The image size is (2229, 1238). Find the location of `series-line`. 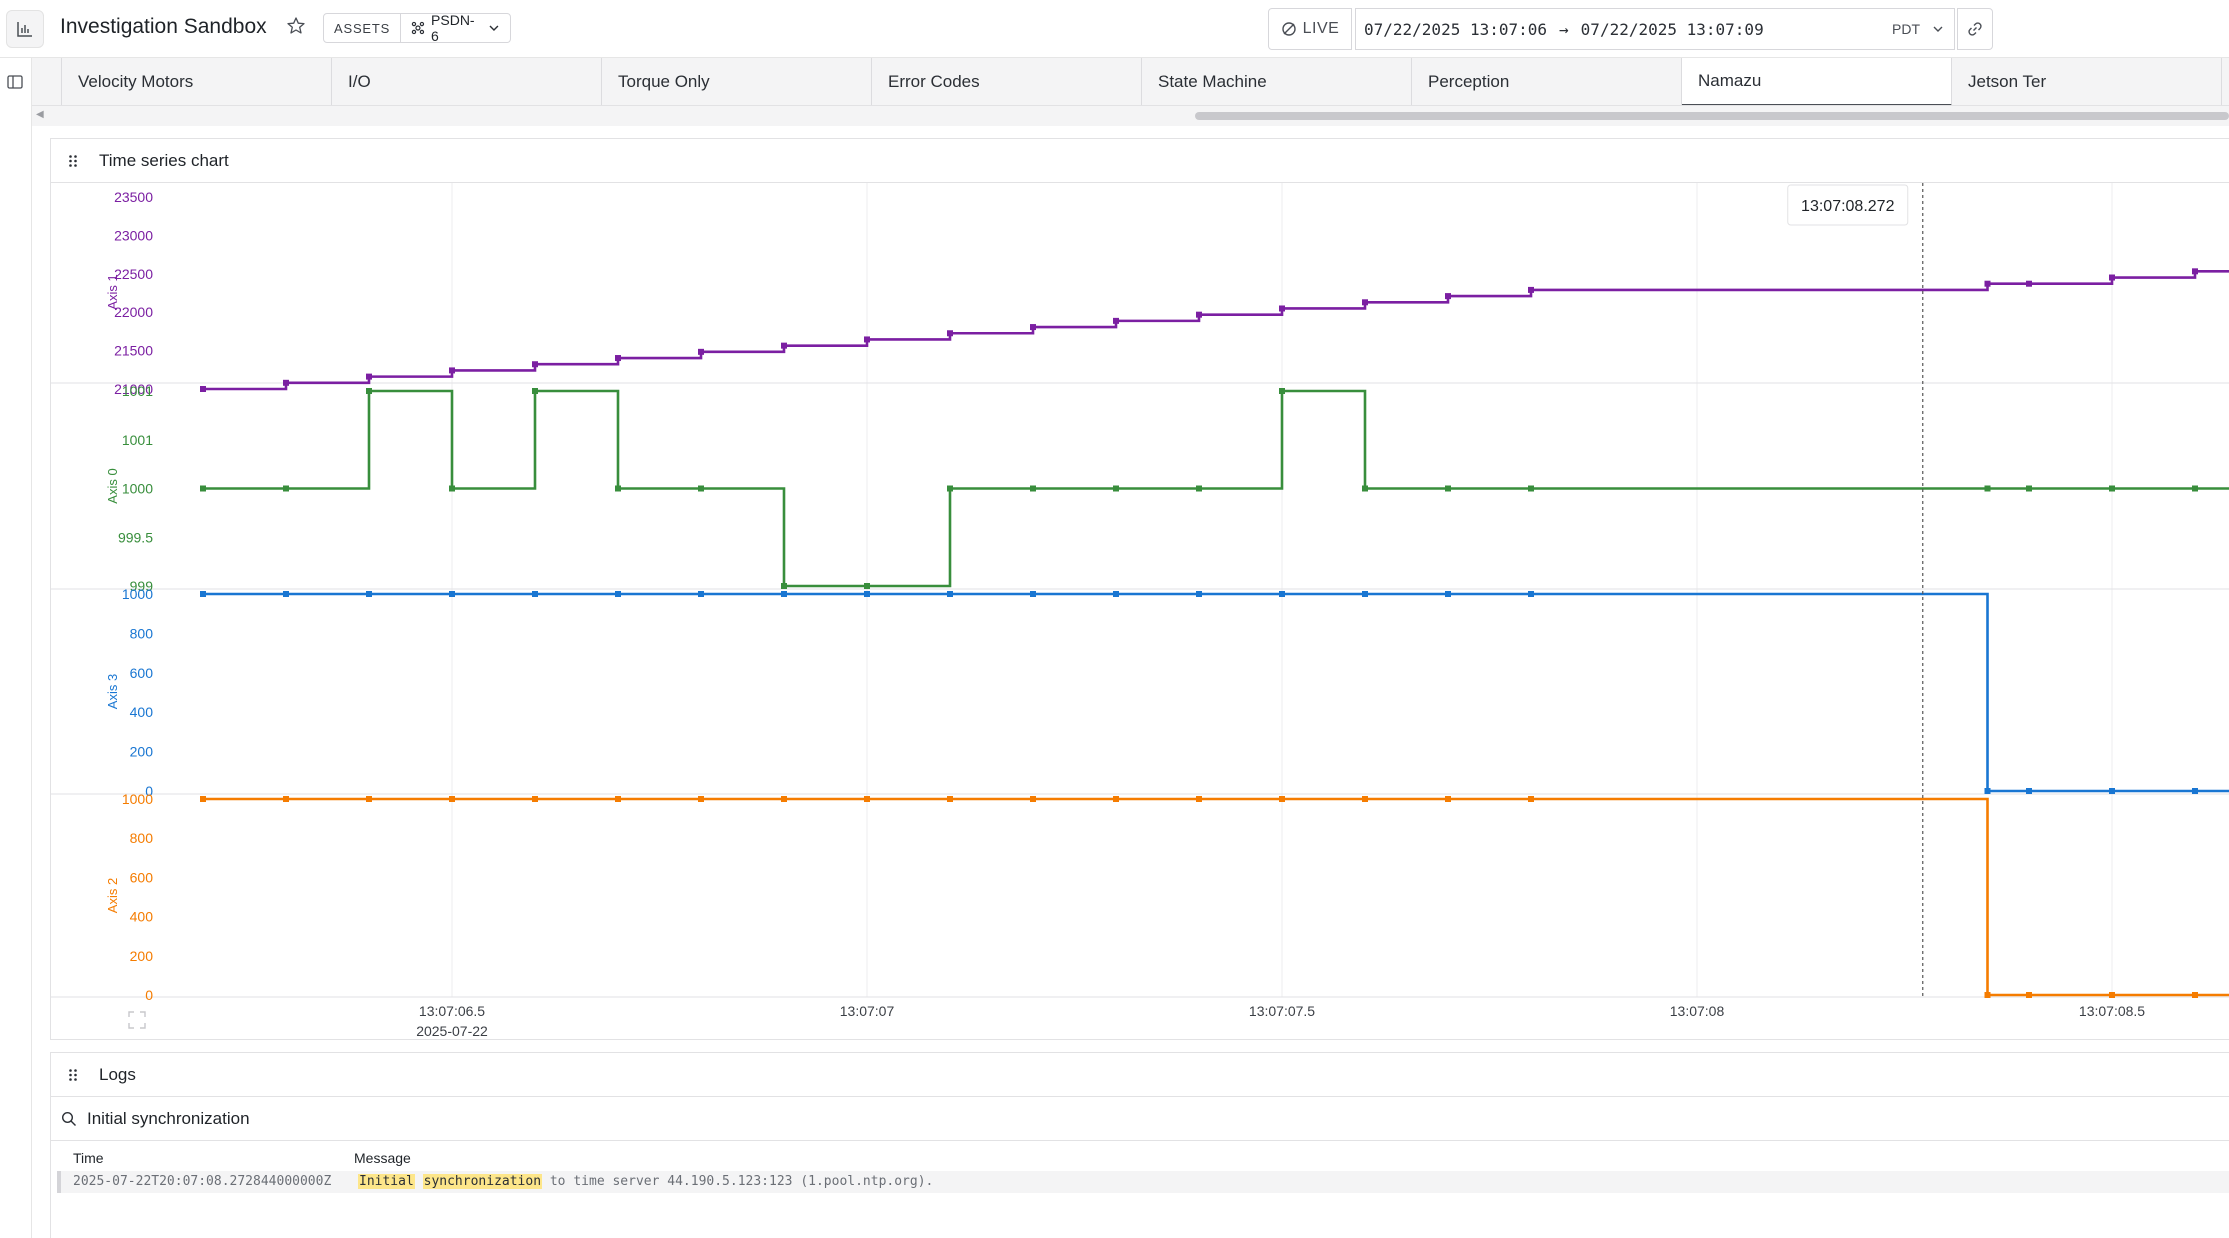

series-line is located at coordinates (1216, 488).